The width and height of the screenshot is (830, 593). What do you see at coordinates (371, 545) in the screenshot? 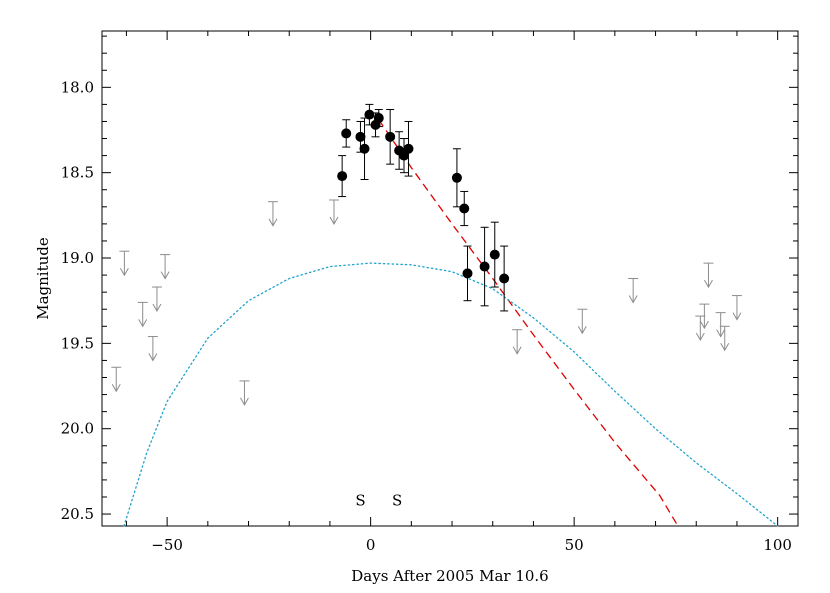
I see `x-tick-label: 0` at bounding box center [371, 545].